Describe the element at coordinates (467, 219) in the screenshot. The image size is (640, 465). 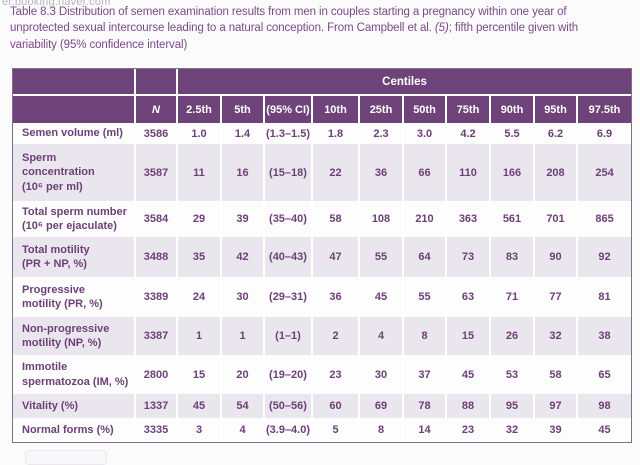
I see `value-cell: 363` at that location.